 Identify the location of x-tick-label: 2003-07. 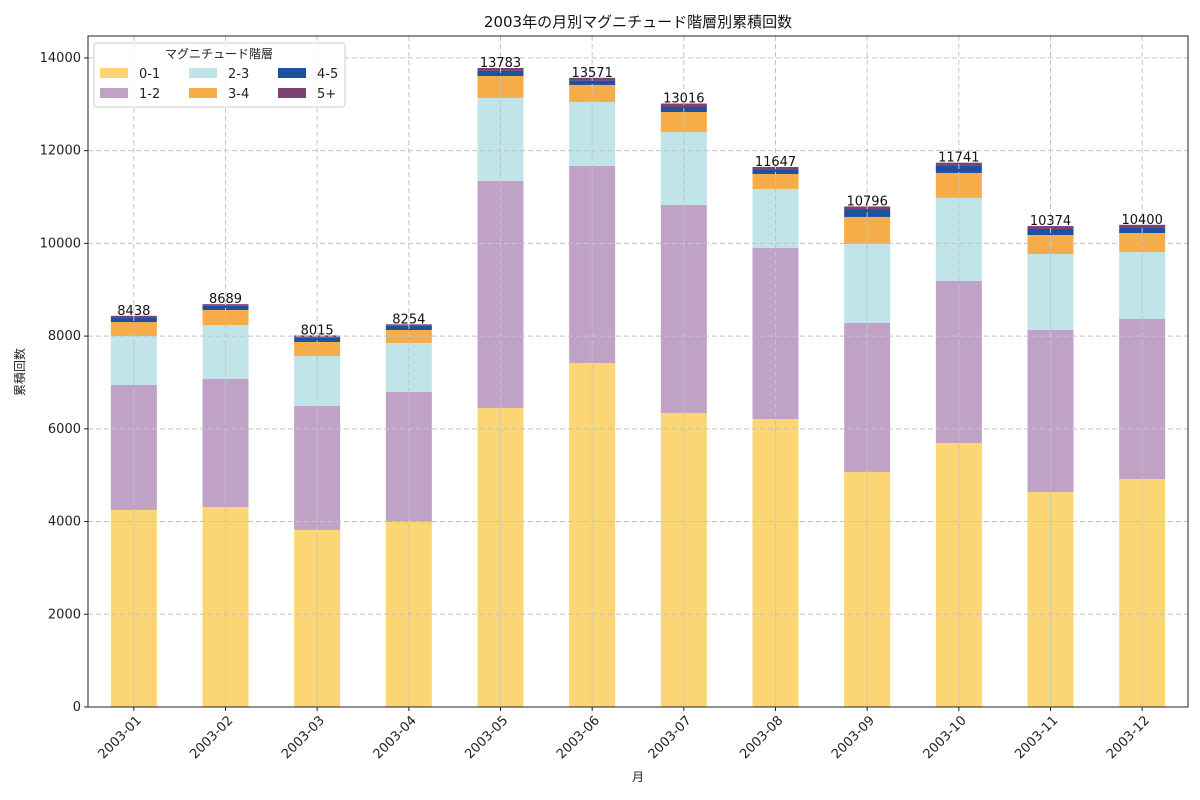
(670, 737).